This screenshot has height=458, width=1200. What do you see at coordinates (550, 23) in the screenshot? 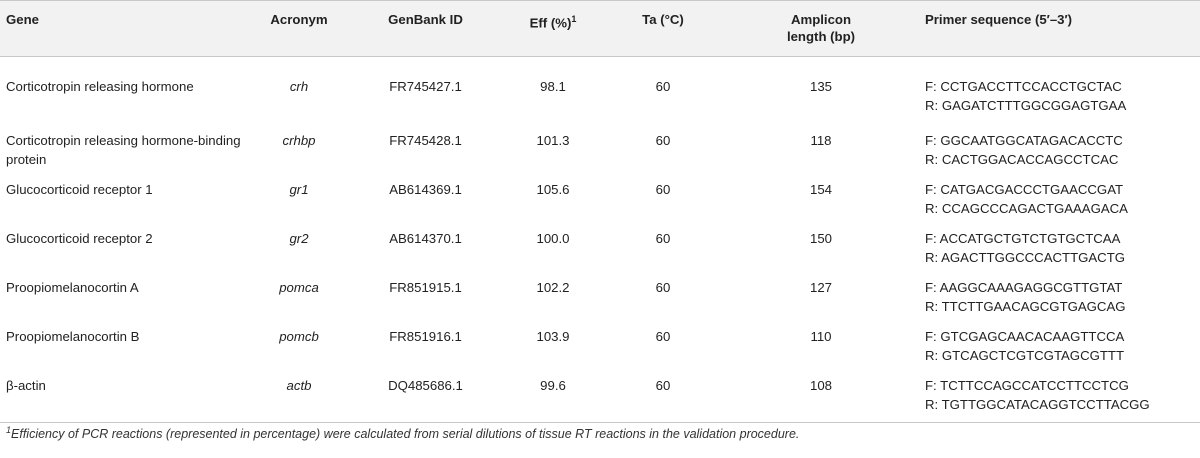
I see `header-eff-label: Eff (%)` at bounding box center [550, 23].